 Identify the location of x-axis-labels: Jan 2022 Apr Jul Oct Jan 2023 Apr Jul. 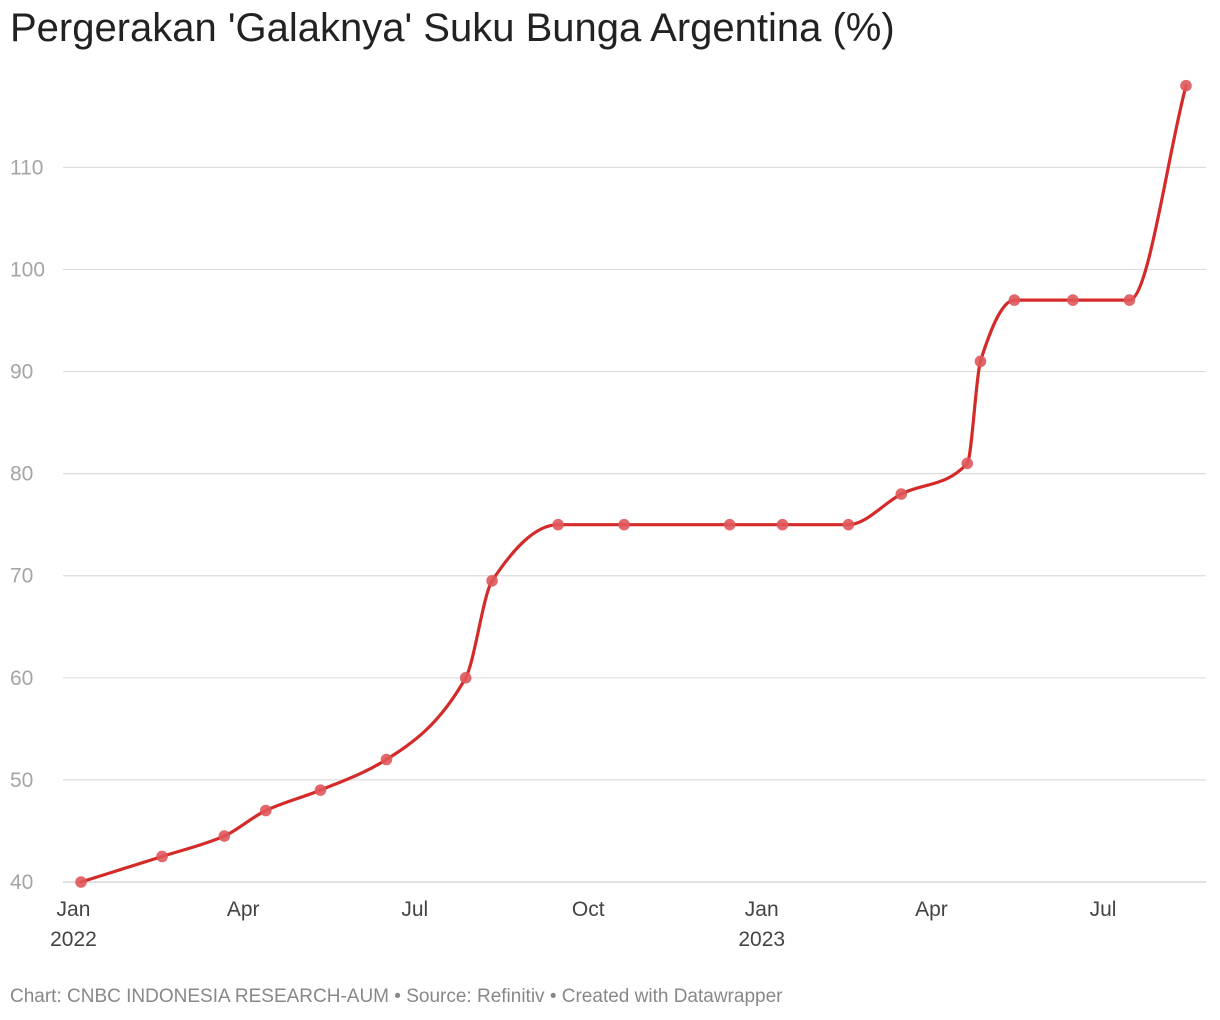
(583, 924).